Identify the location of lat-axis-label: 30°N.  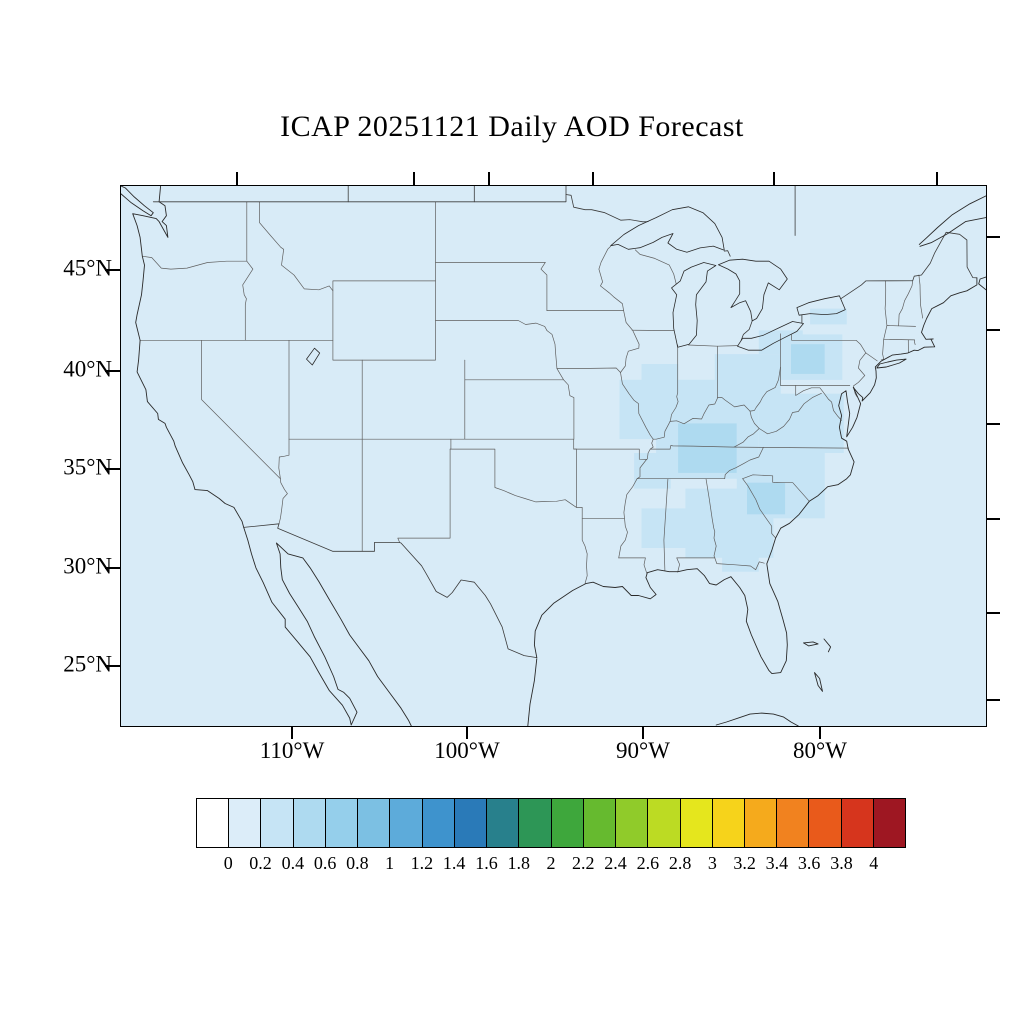
(87, 566).